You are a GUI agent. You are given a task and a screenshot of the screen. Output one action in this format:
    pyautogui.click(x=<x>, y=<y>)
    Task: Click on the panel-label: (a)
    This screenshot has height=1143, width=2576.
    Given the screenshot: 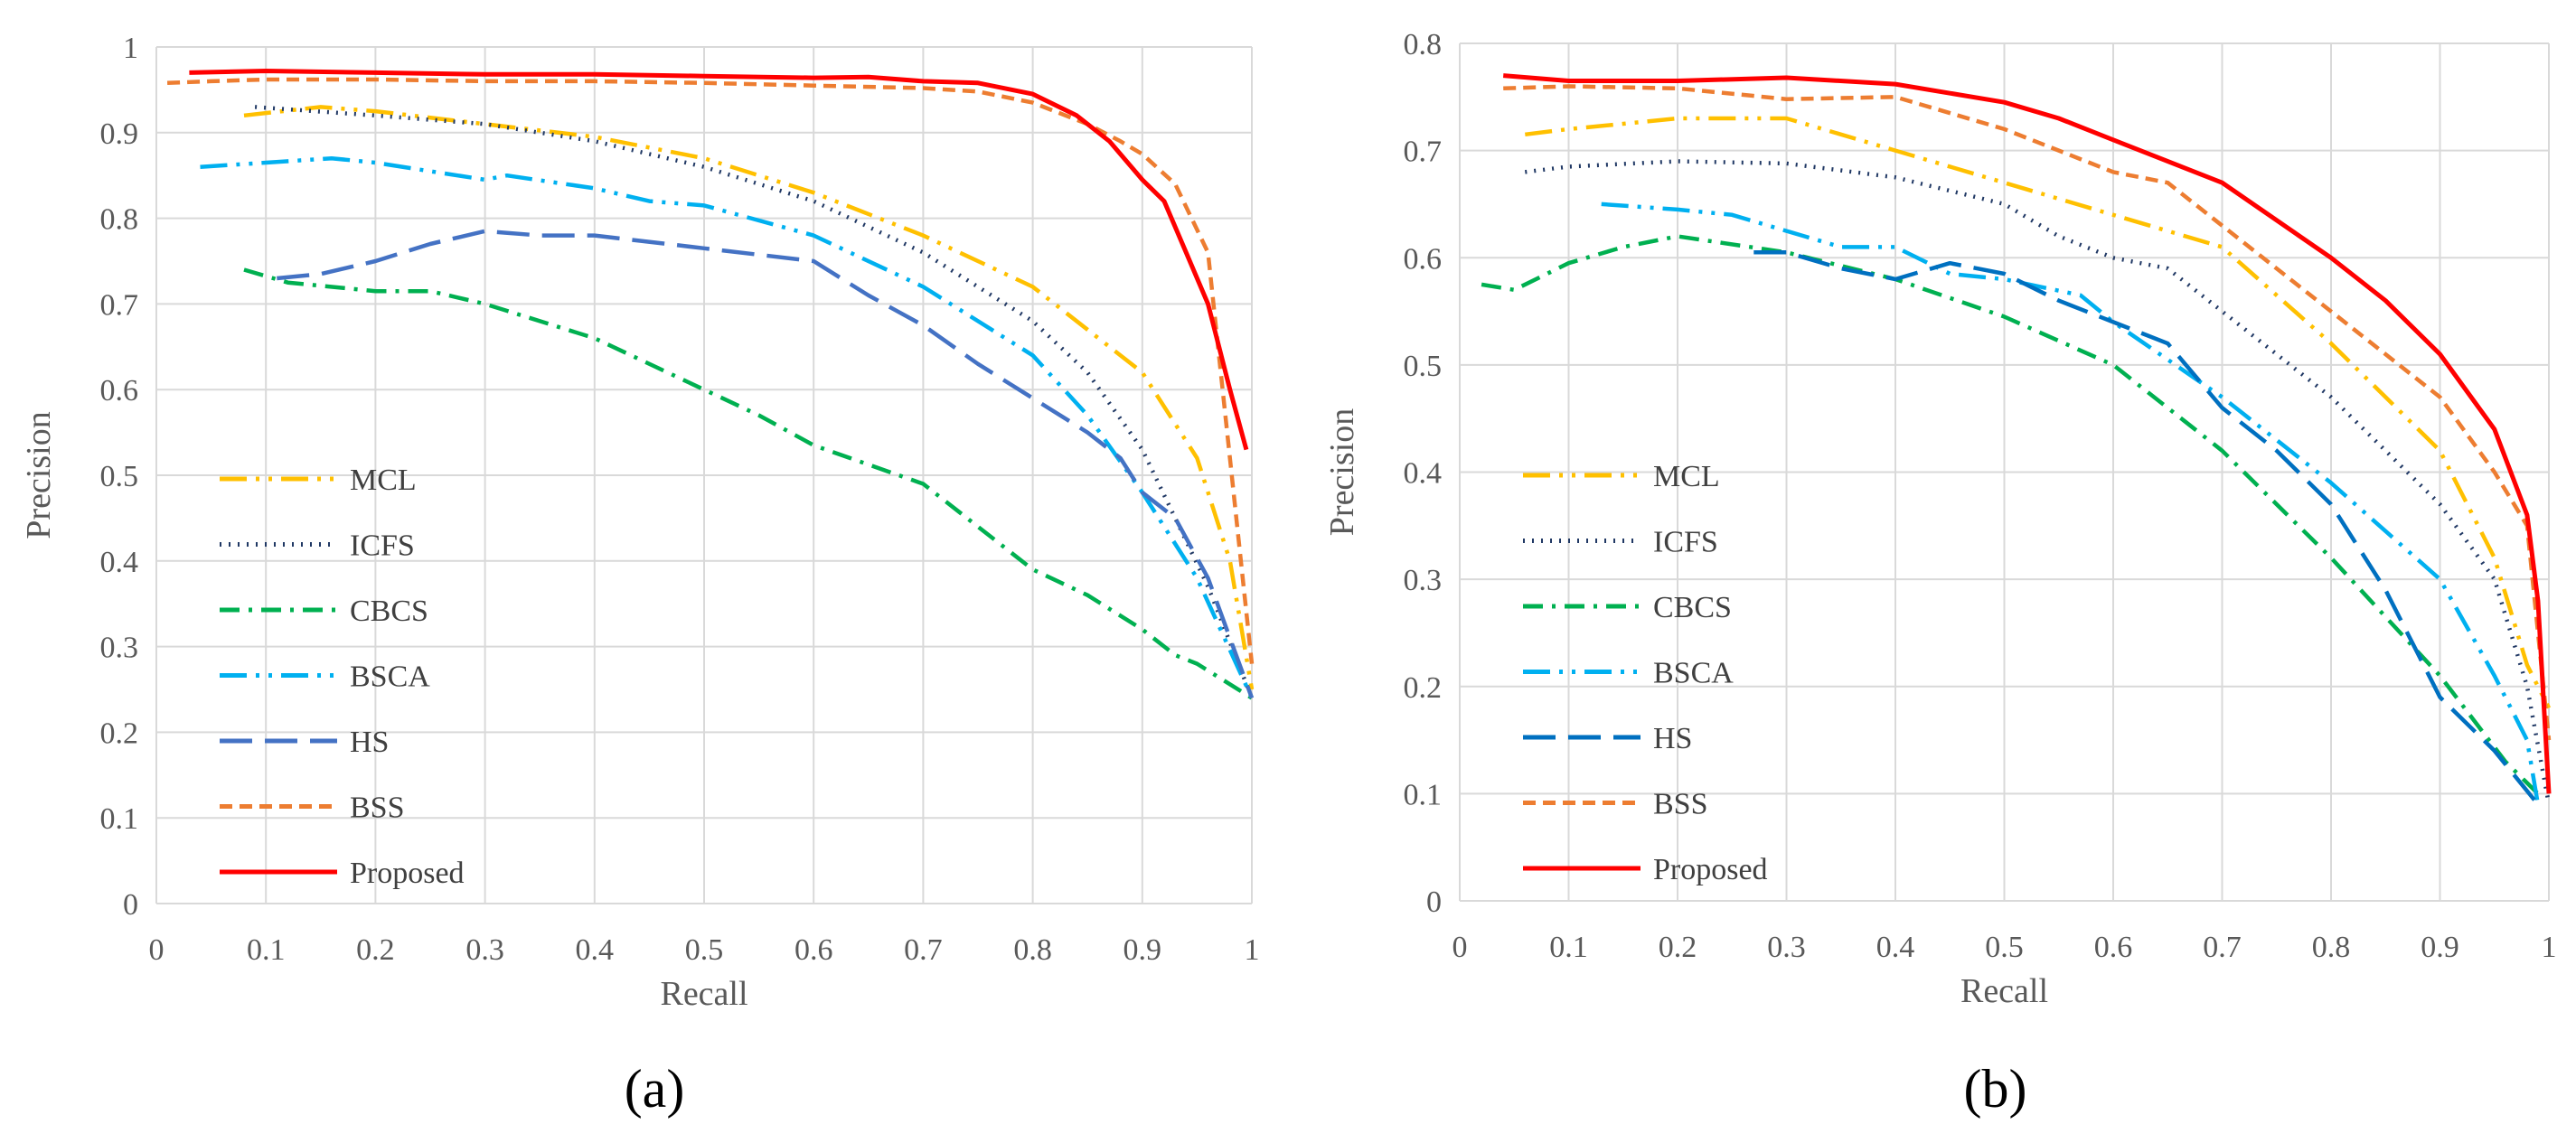 What is the action you would take?
    pyautogui.click(x=655, y=1089)
    